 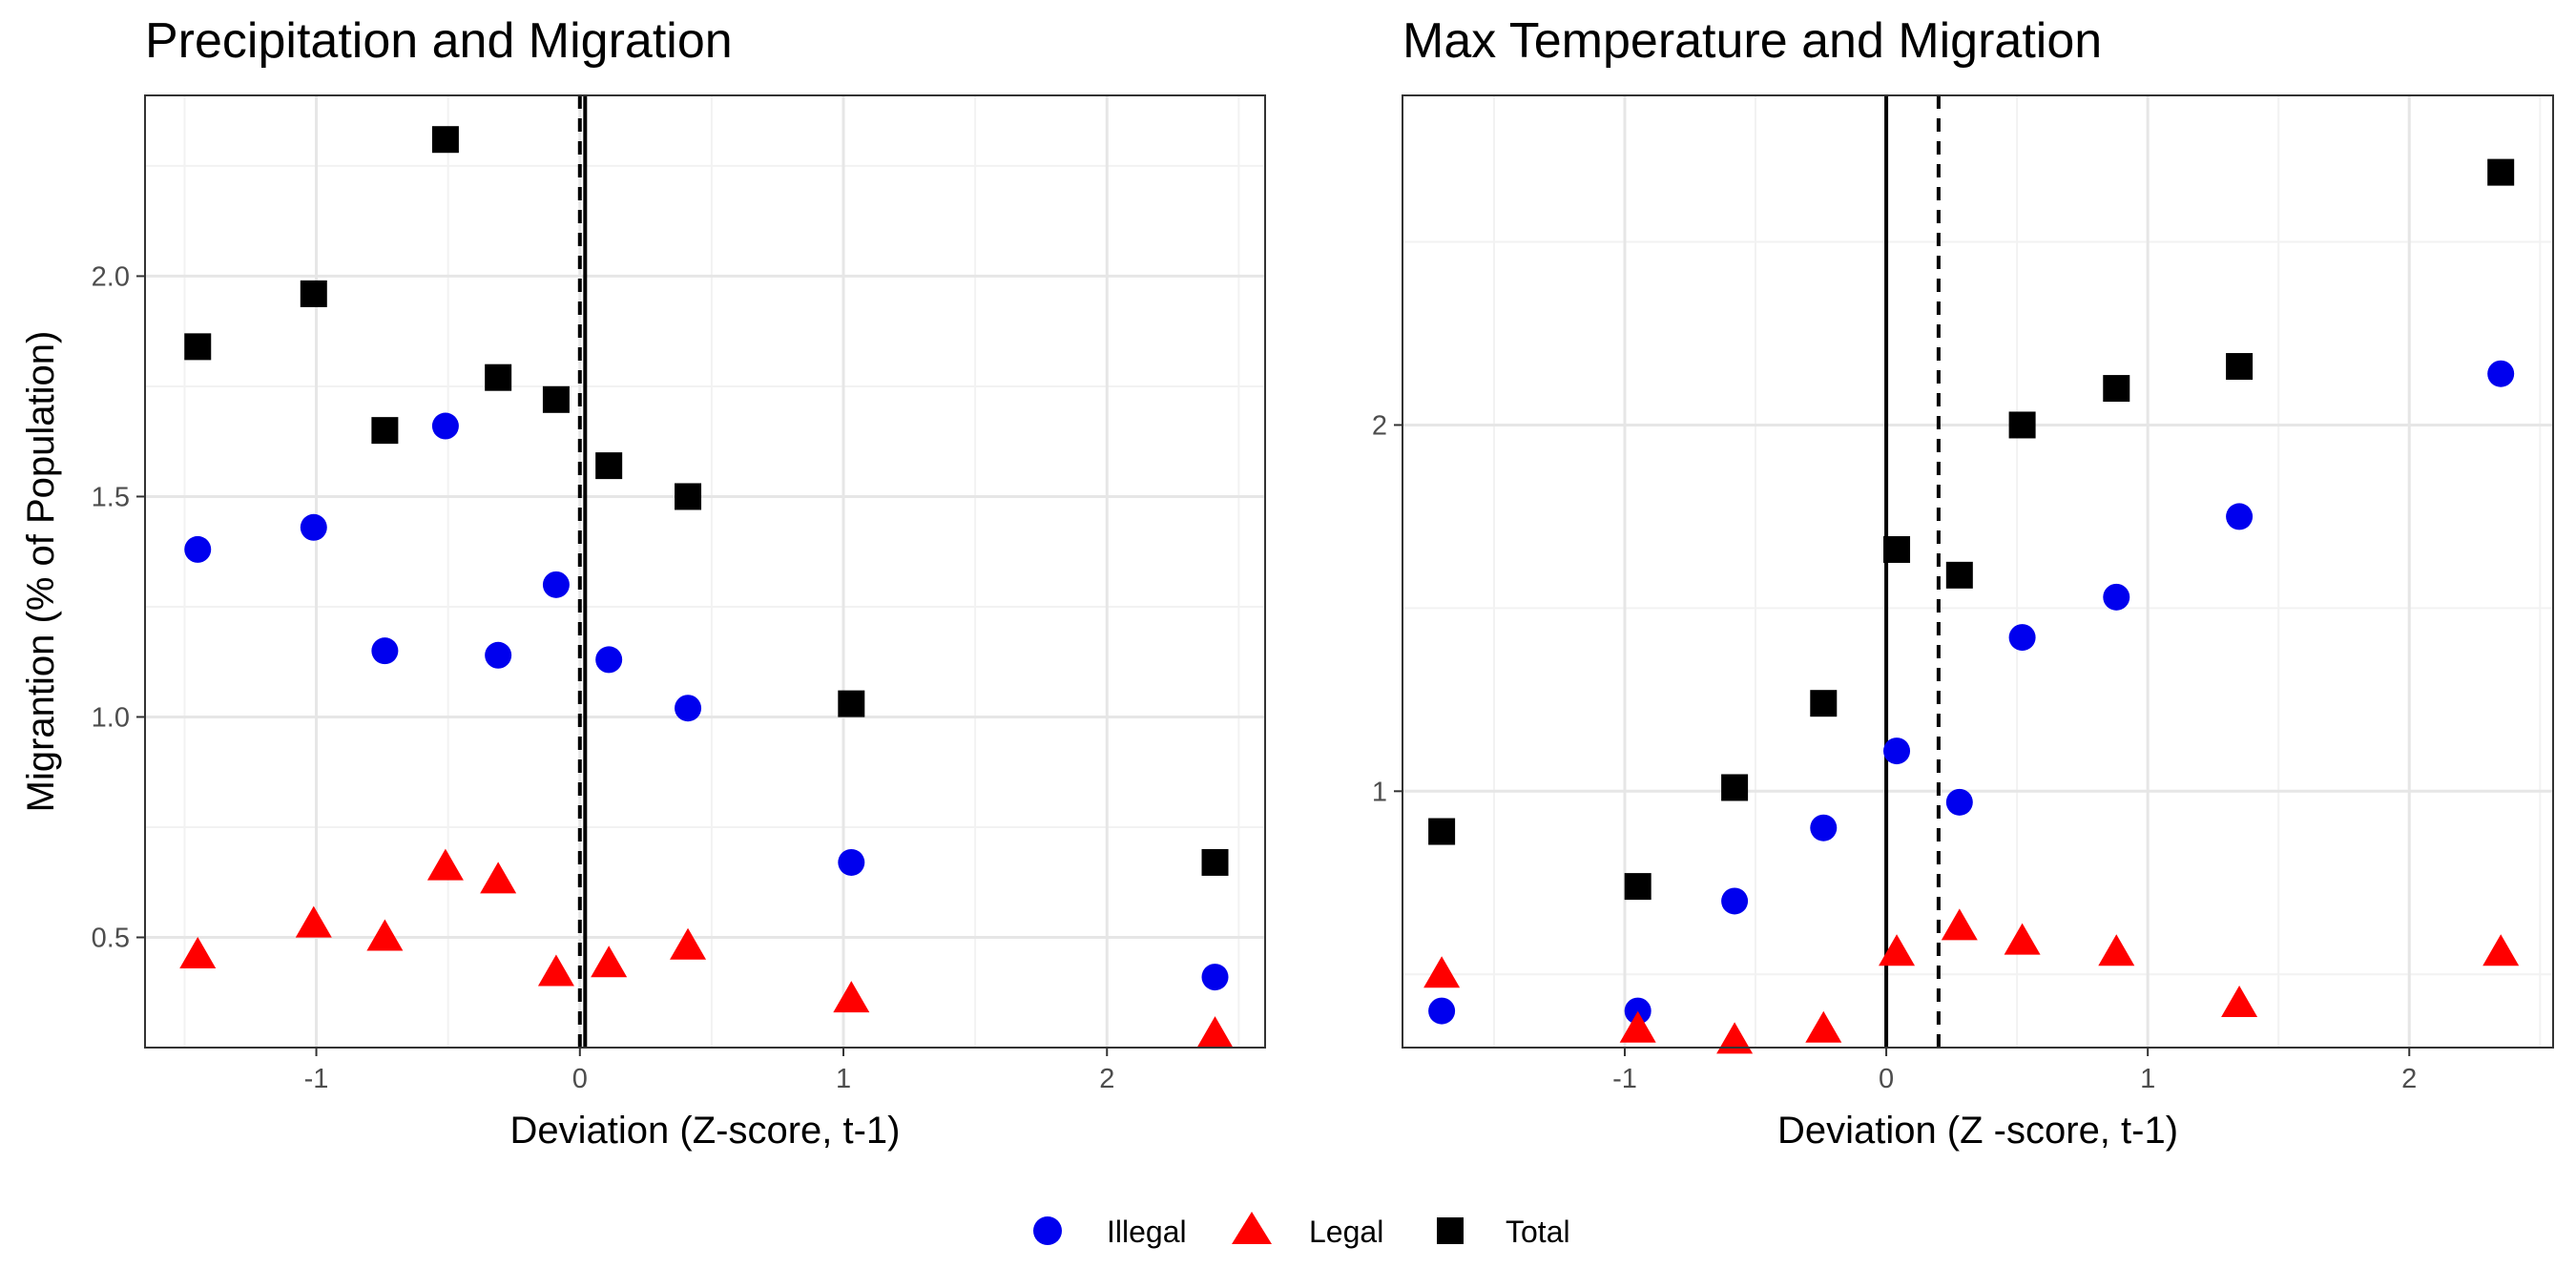 What do you see at coordinates (1147, 1232) in the screenshot?
I see `legend-label-illegal: Illegal` at bounding box center [1147, 1232].